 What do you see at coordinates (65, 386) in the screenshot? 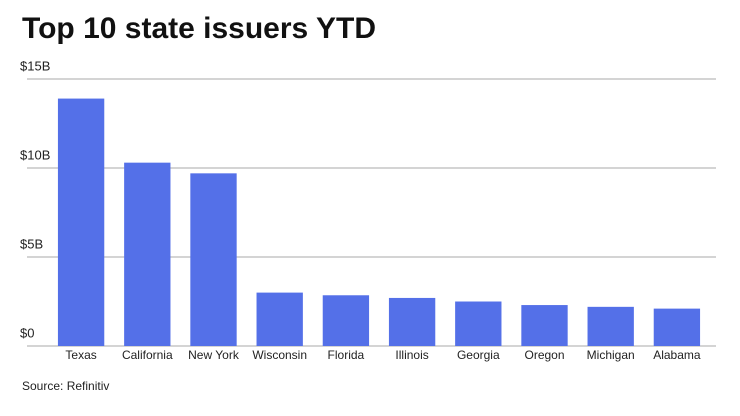
I see `source-note: Source: Refinitiv` at bounding box center [65, 386].